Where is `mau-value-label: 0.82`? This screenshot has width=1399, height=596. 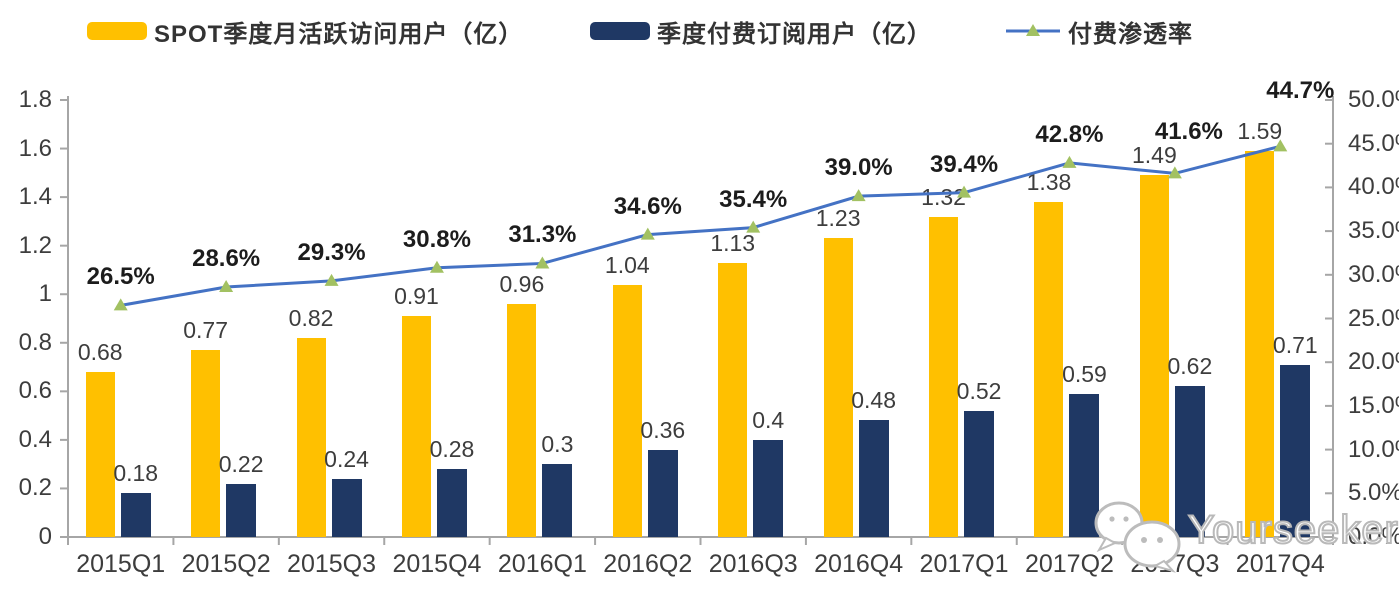
mau-value-label: 0.82 is located at coordinates (311, 317).